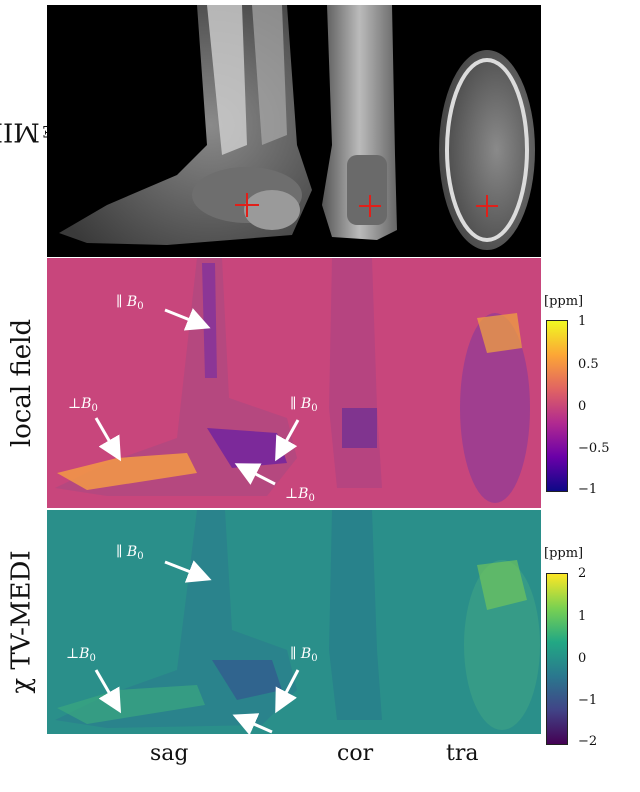 The width and height of the screenshot is (640, 792). What do you see at coordinates (130, 303) in the screenshot?
I see `lf-parallel-label-1: ∥ B0` at bounding box center [130, 303].